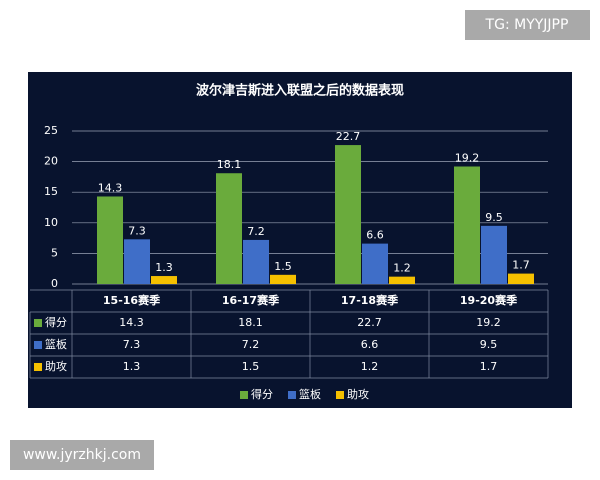  Describe the element at coordinates (488, 322) in the screenshot. I see `table-cell: 19.2` at that location.